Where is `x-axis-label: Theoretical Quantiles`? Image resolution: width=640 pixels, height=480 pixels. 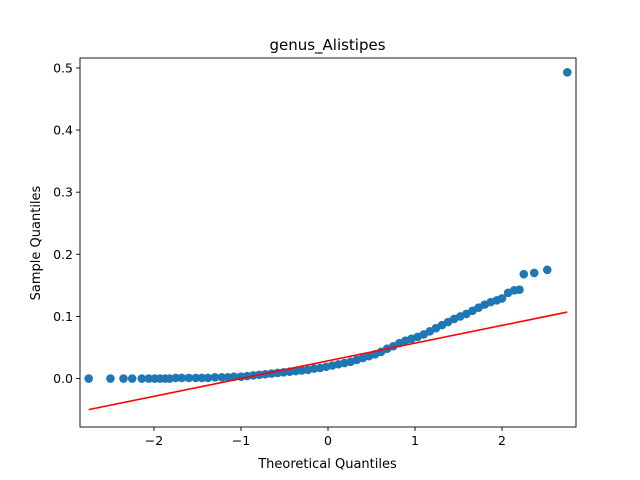
x-axis-label: Theoretical Quantiles is located at coordinates (327, 464).